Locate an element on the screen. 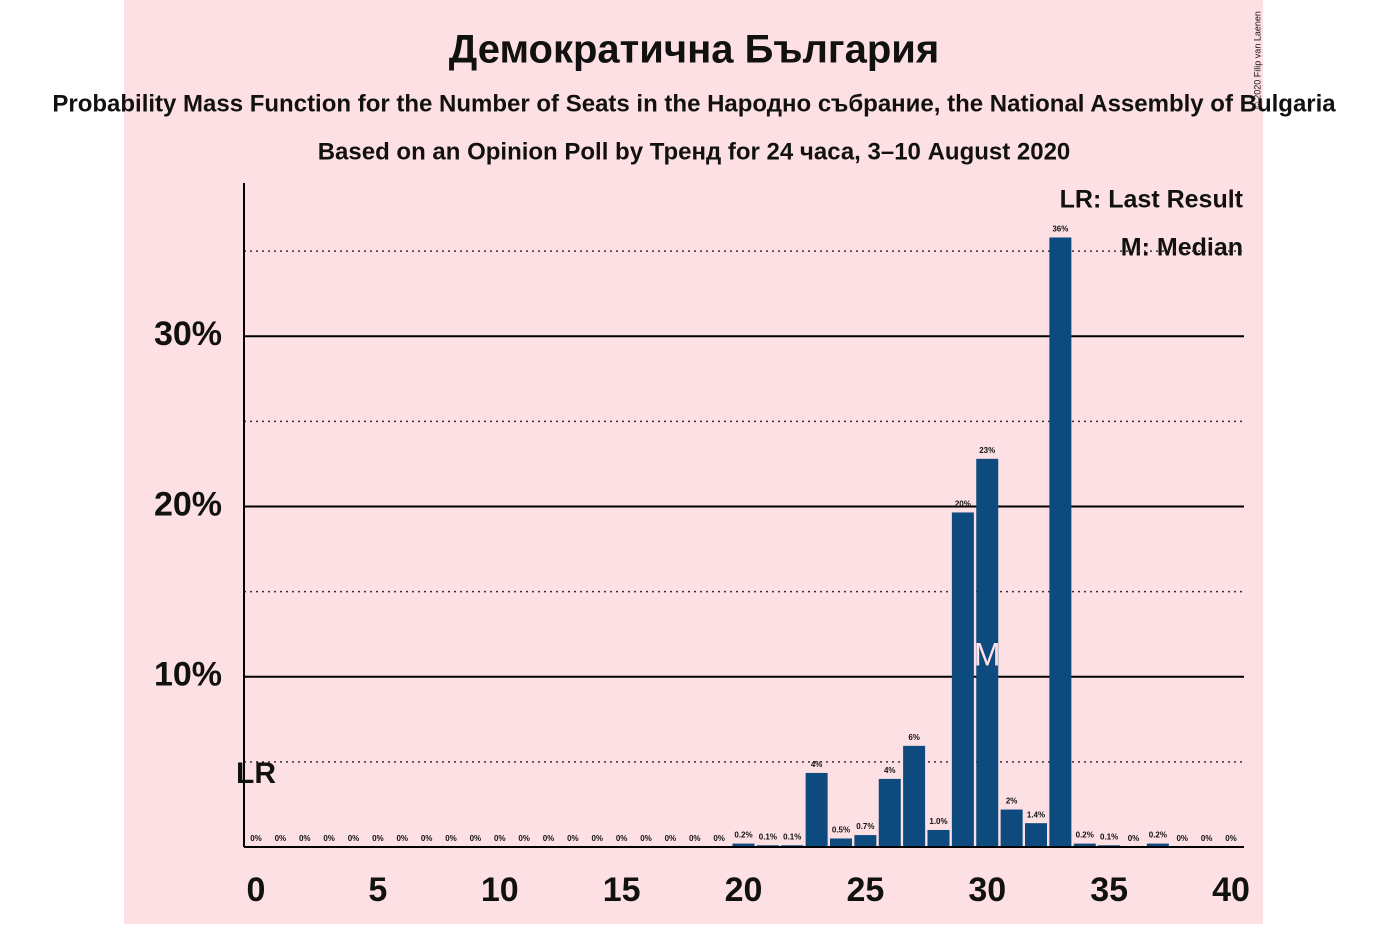 This screenshot has width=1389, height=929. legend-entry: LR: Last Result is located at coordinates (1152, 200).